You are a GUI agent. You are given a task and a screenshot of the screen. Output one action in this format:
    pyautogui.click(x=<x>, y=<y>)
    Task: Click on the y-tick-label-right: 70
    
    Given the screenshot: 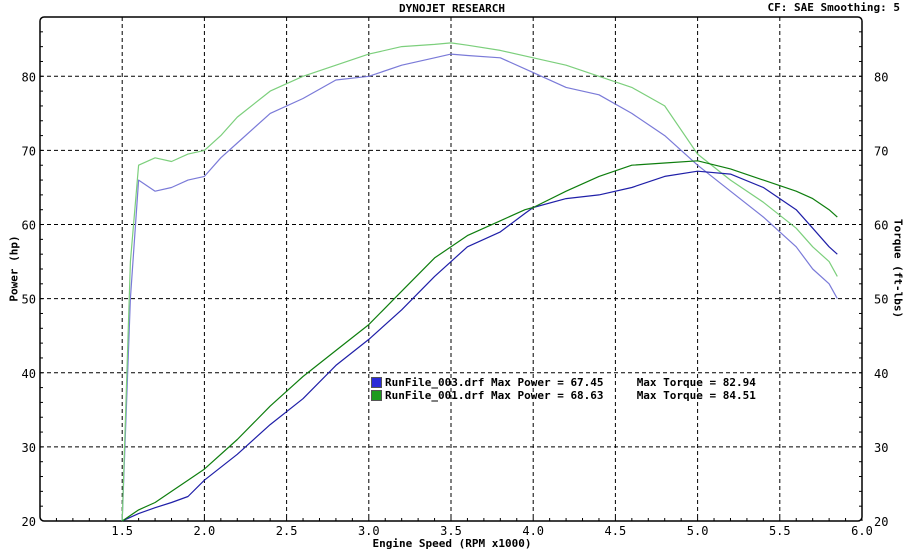 What is the action you would take?
    pyautogui.click(x=881, y=151)
    